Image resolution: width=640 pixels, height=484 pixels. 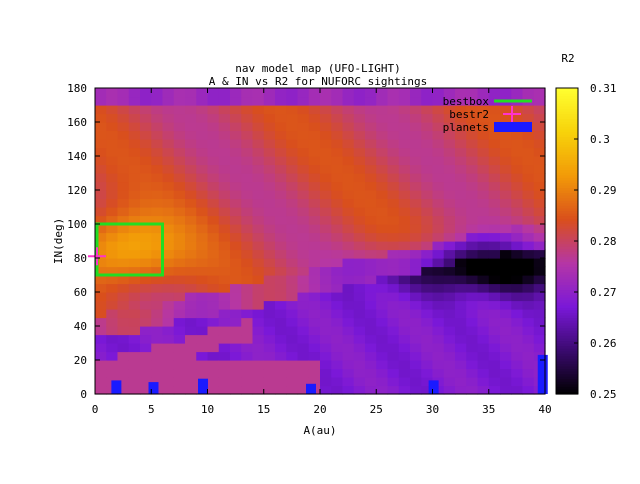 What do you see at coordinates (80, 360) in the screenshot?
I see `y-tick-label: 20` at bounding box center [80, 360].